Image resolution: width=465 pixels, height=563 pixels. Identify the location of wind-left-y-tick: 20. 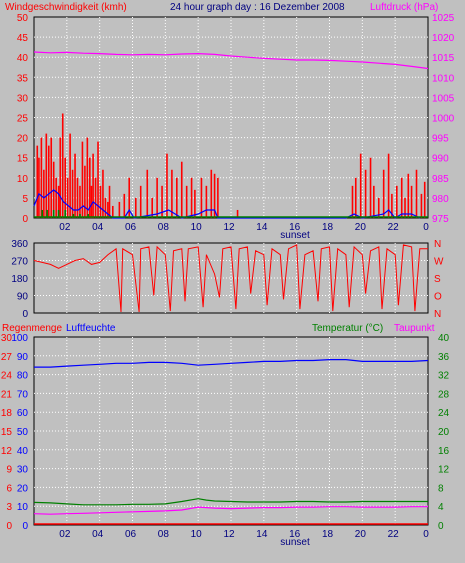
(23, 139).